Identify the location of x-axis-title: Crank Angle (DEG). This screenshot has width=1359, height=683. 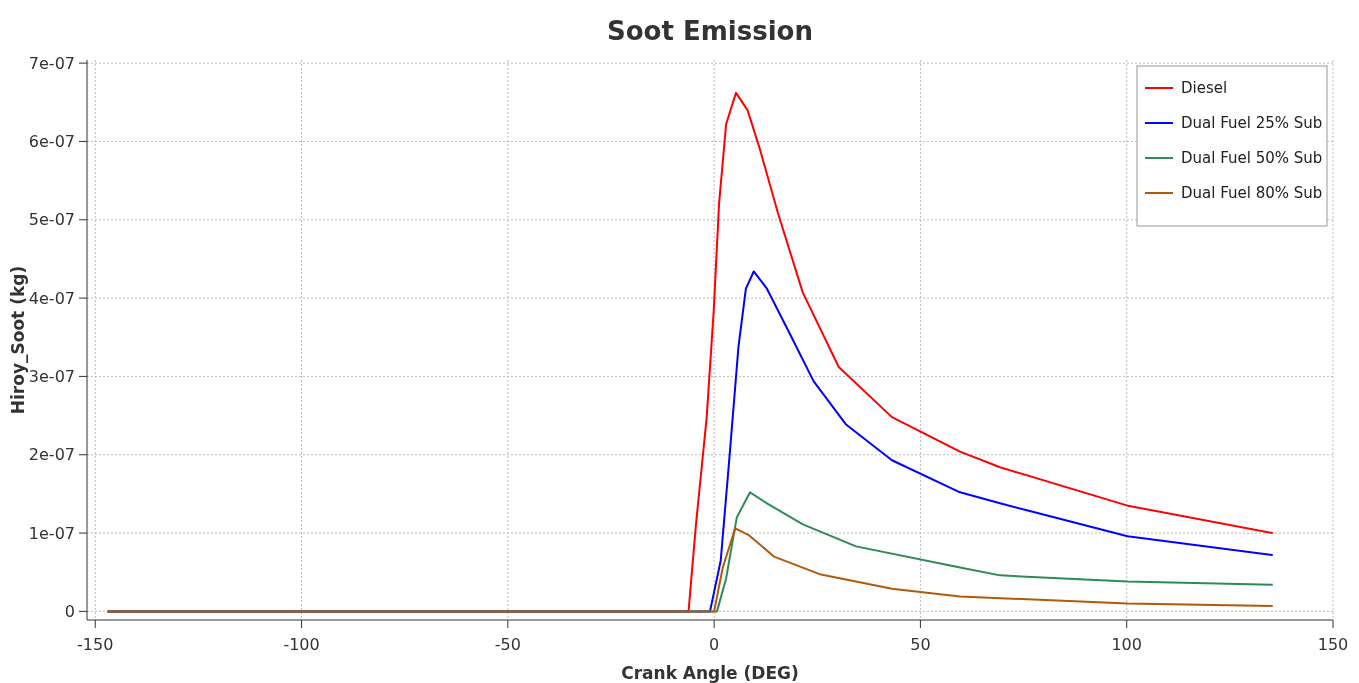
(710, 673).